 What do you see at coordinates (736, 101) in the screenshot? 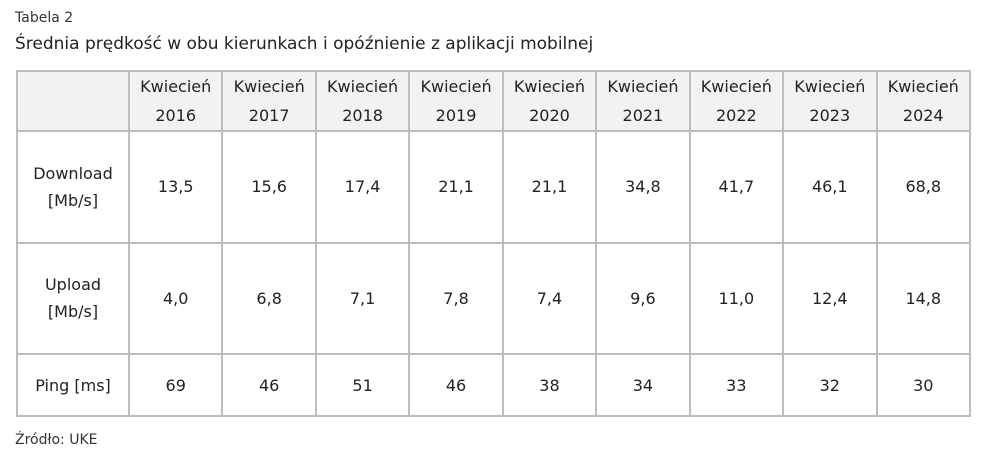
I see `column-header: Kwiecień 2022` at bounding box center [736, 101].